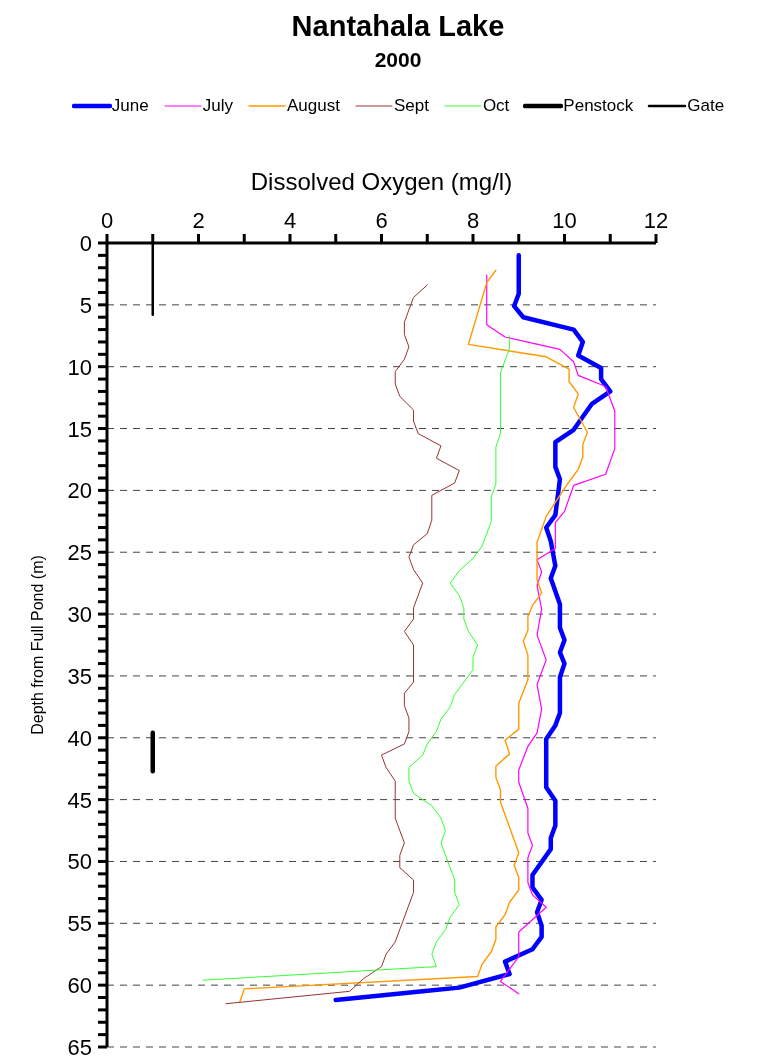  I want to click on legend-label: Gate, so click(706, 106).